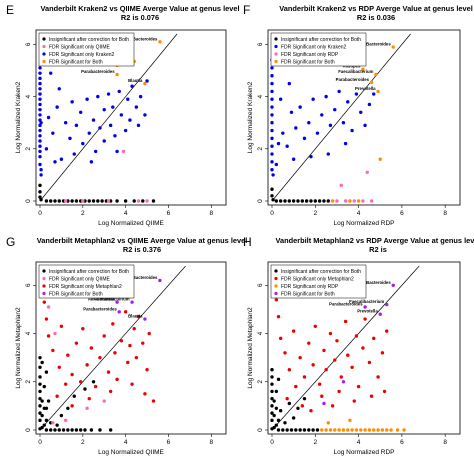  What do you see at coordinates (40, 213) in the screenshot?
I see `x-tick-label: 0` at bounding box center [40, 213].